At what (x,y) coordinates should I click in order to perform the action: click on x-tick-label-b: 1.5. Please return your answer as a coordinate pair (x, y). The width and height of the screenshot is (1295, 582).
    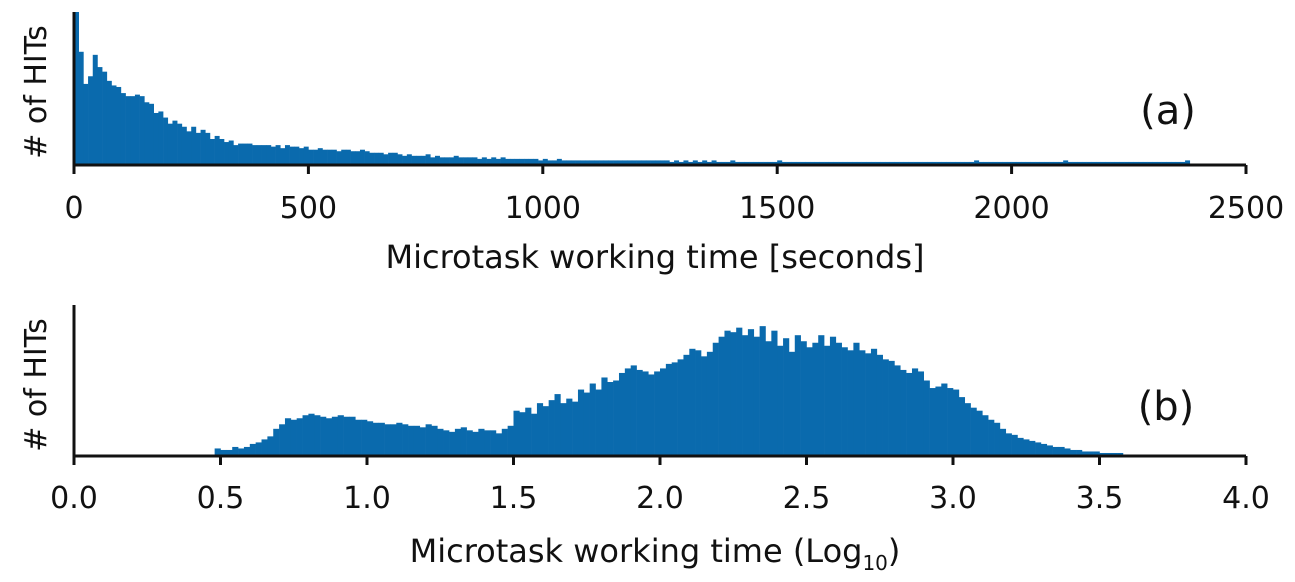
    Looking at the image, I should click on (514, 498).